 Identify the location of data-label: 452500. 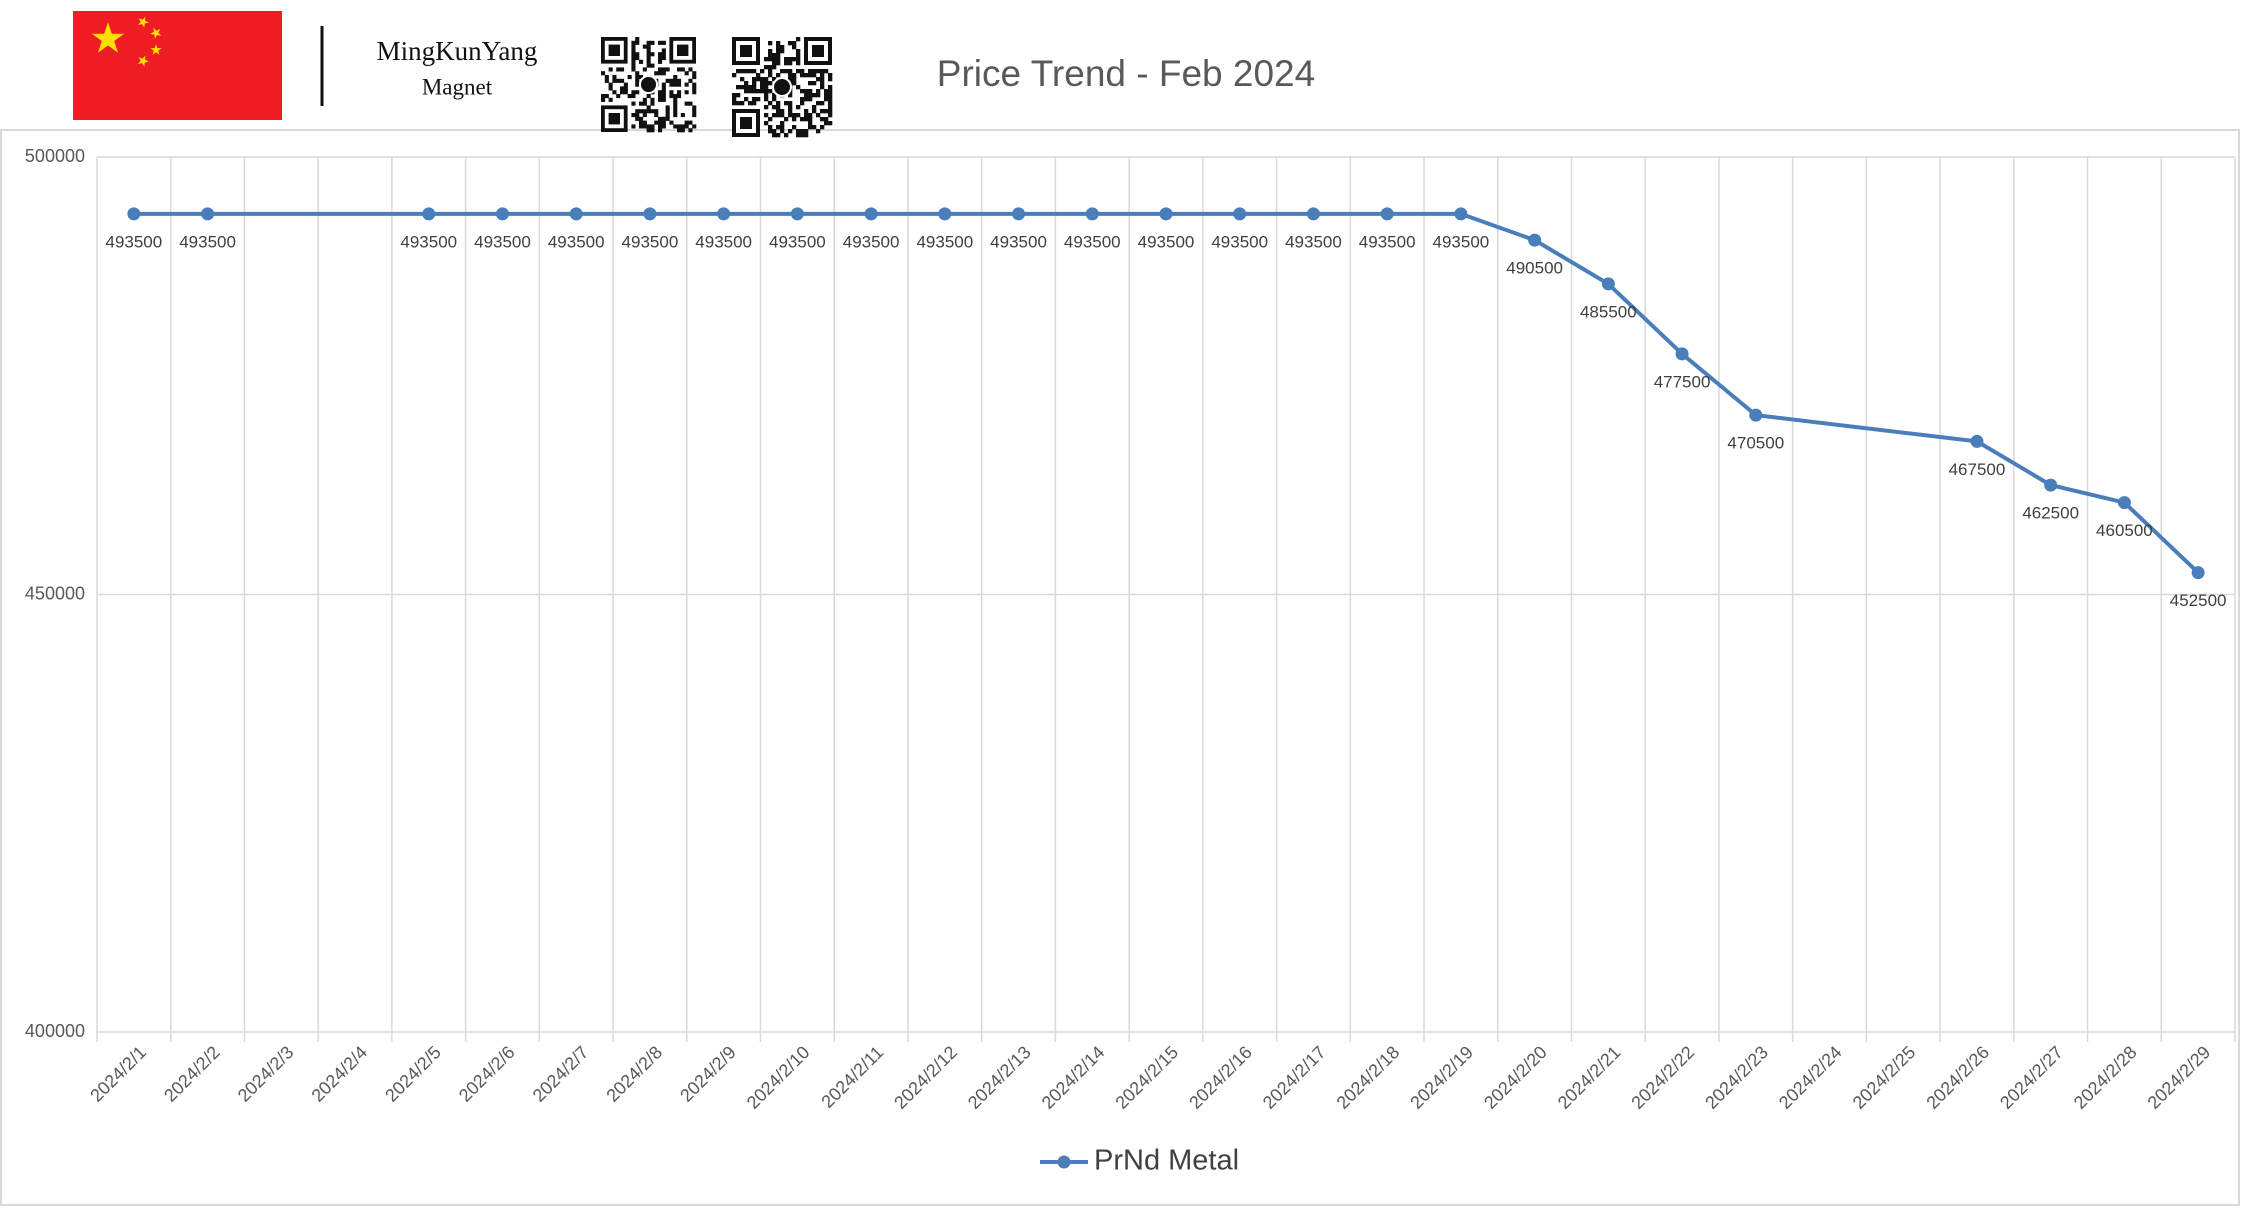
(2198, 600).